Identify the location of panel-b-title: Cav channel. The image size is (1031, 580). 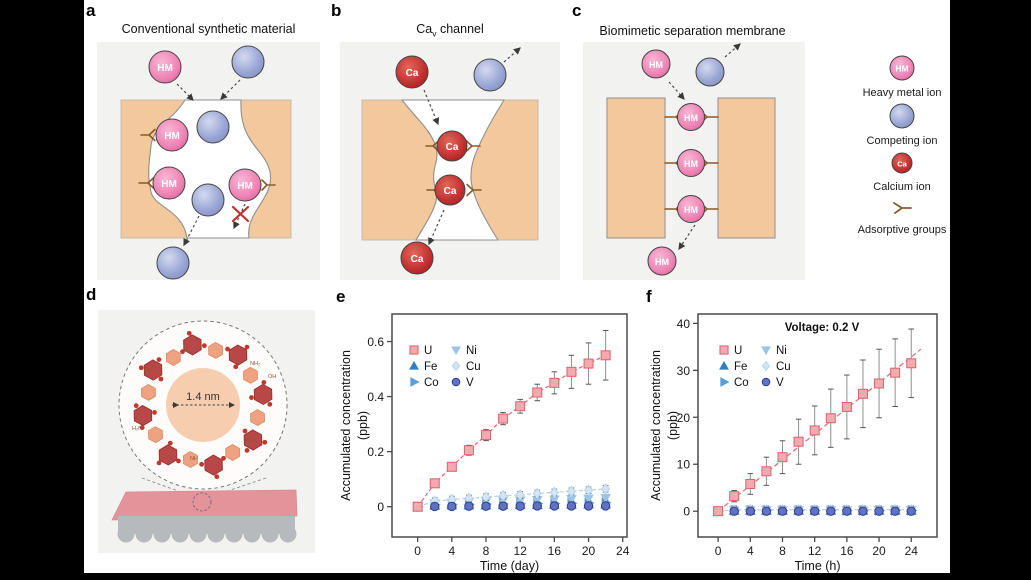
(450, 30).